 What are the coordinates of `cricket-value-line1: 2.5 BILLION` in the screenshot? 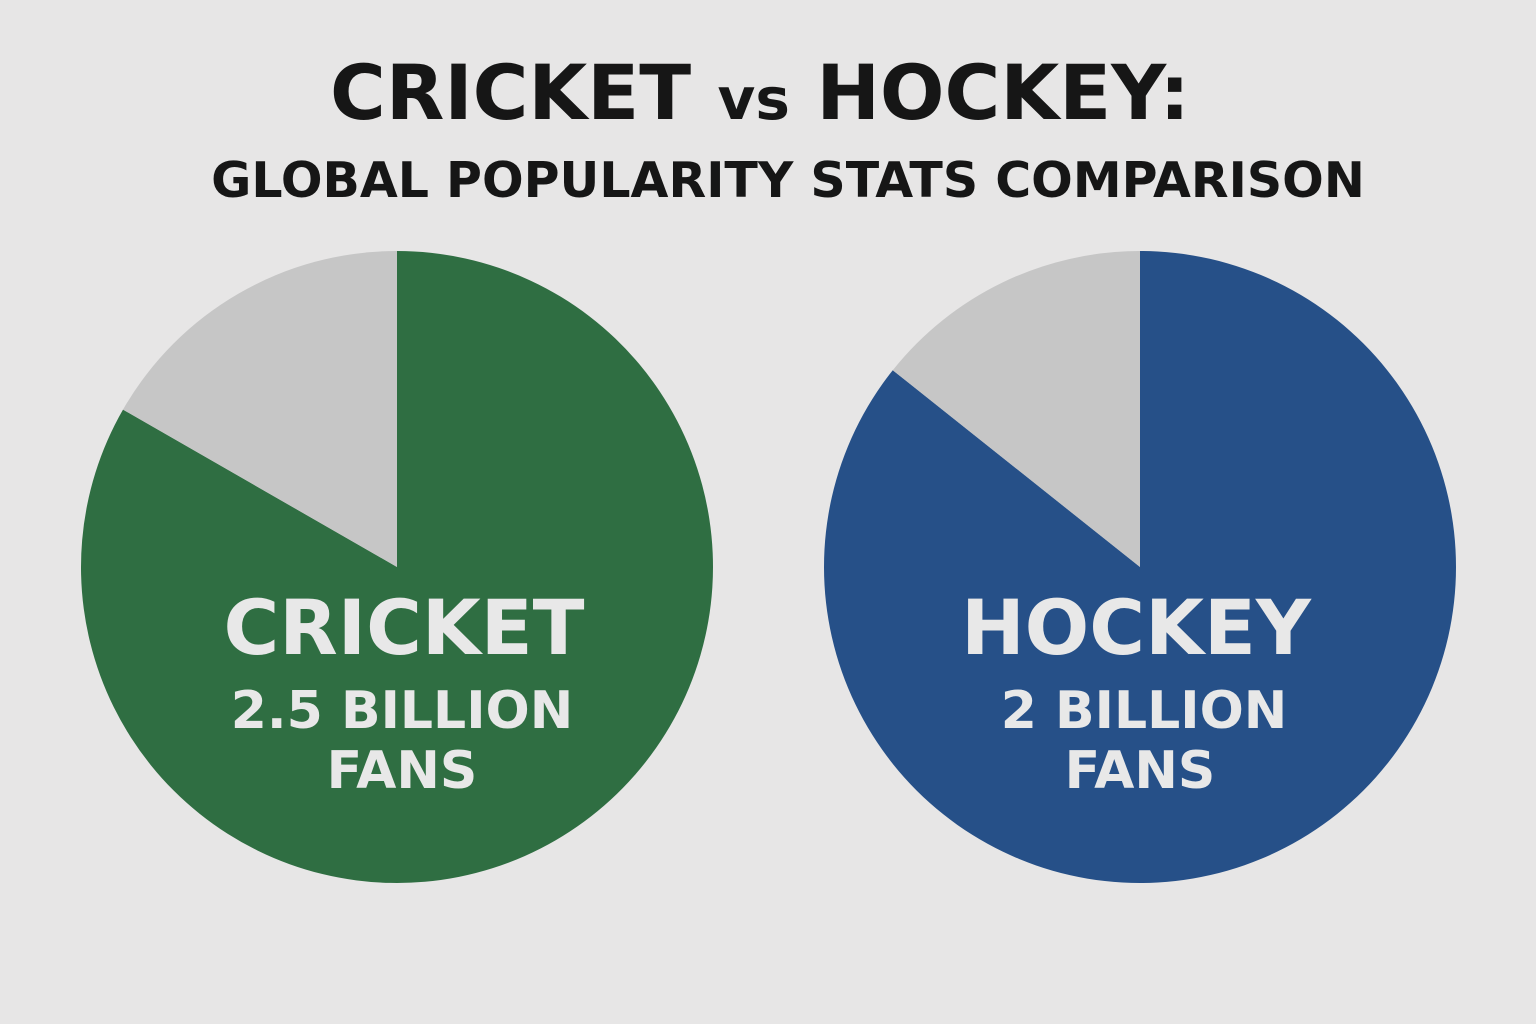 It's located at (402, 711).